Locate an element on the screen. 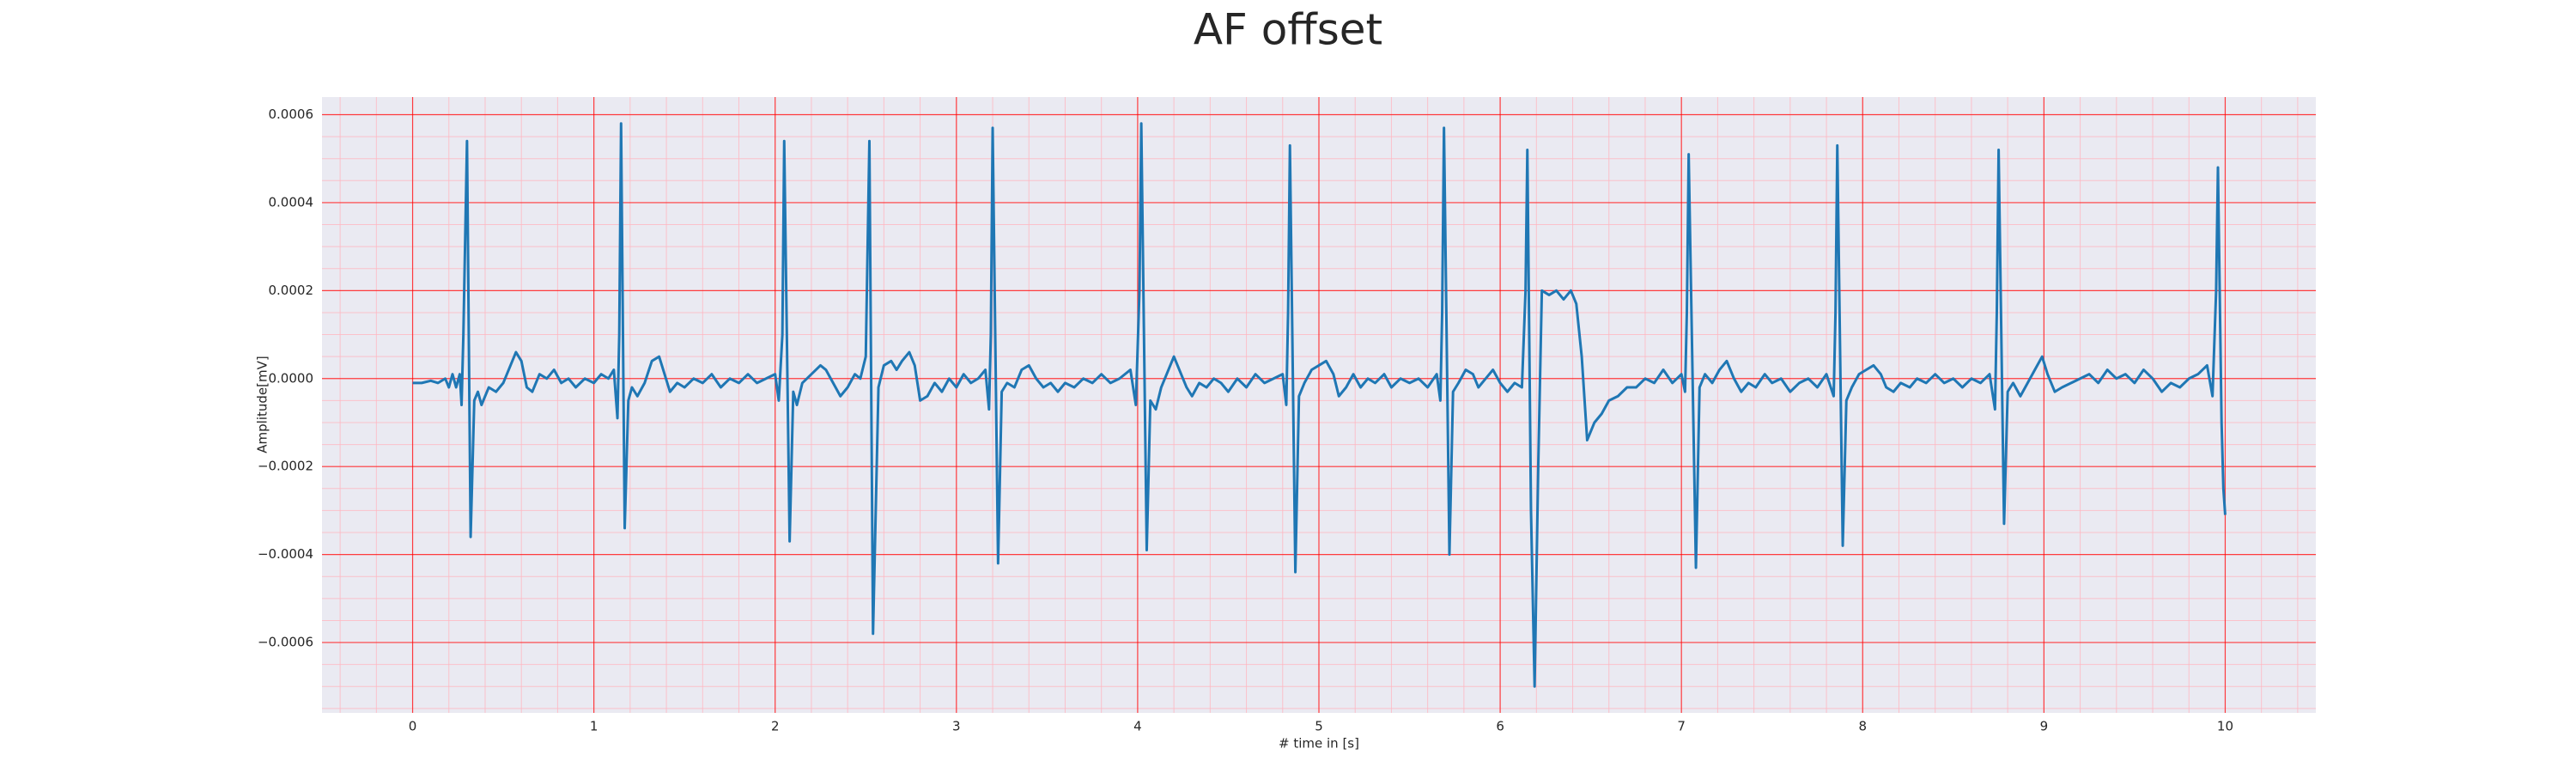  y-tick-label: −0.0004 is located at coordinates (285, 554).